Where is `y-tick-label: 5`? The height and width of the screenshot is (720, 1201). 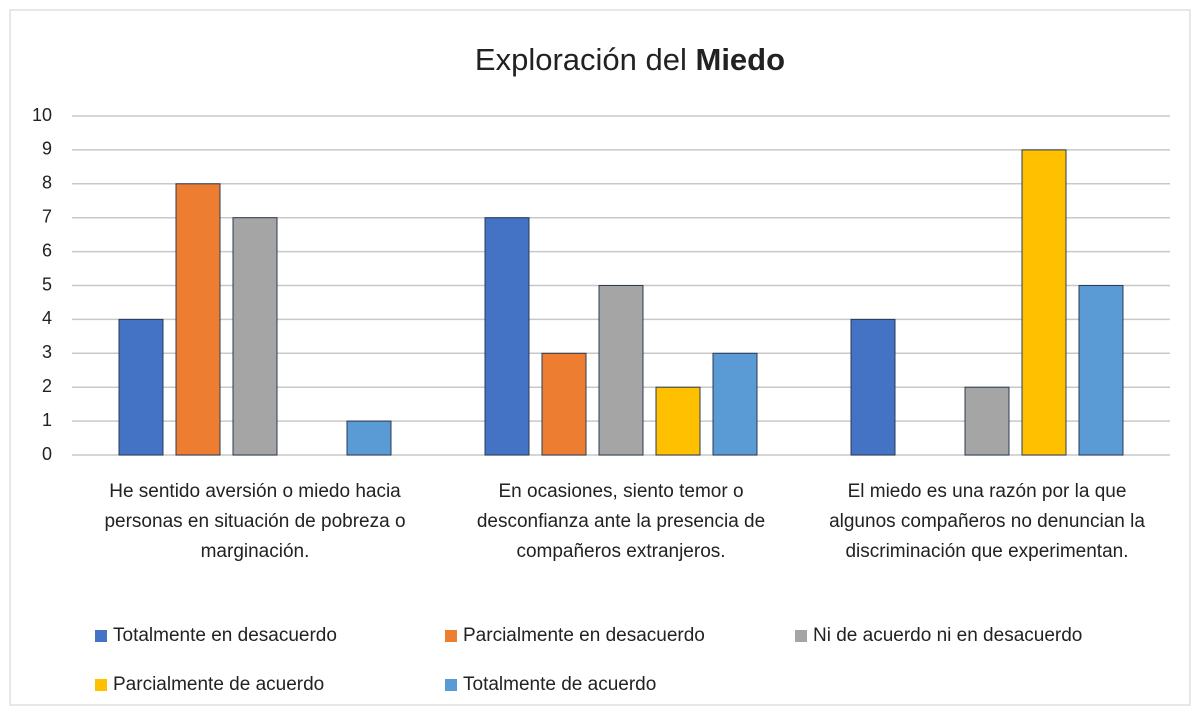 y-tick-label: 5 is located at coordinates (47, 284).